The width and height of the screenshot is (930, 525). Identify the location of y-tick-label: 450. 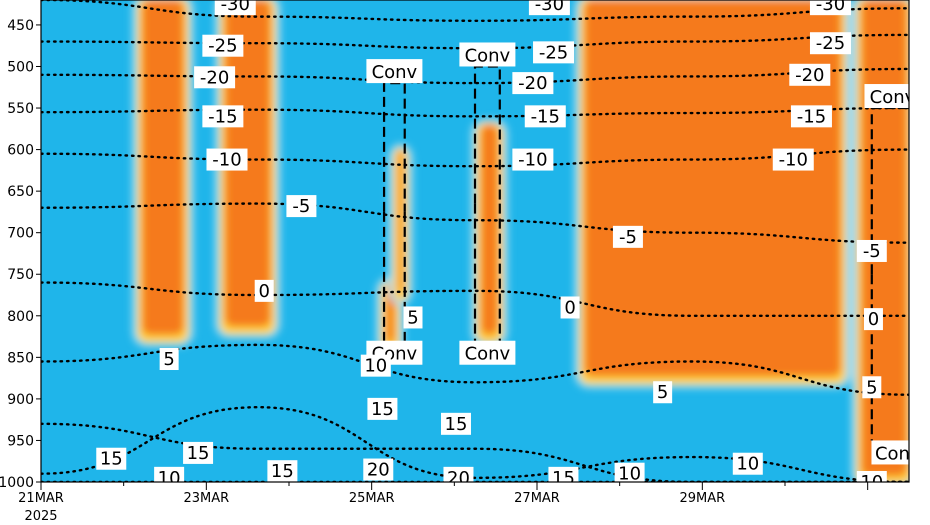
(20, 26).